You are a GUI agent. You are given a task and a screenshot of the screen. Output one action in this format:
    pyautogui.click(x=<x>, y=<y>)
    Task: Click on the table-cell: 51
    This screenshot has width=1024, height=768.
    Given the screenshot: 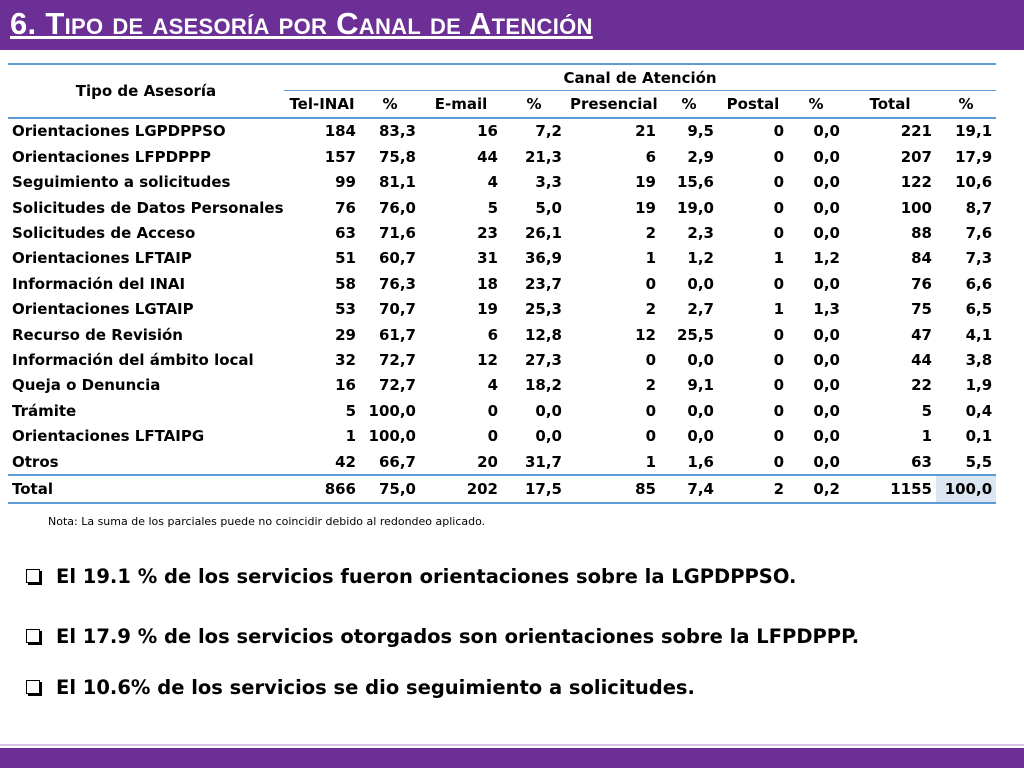 What is the action you would take?
    pyautogui.click(x=345, y=258)
    